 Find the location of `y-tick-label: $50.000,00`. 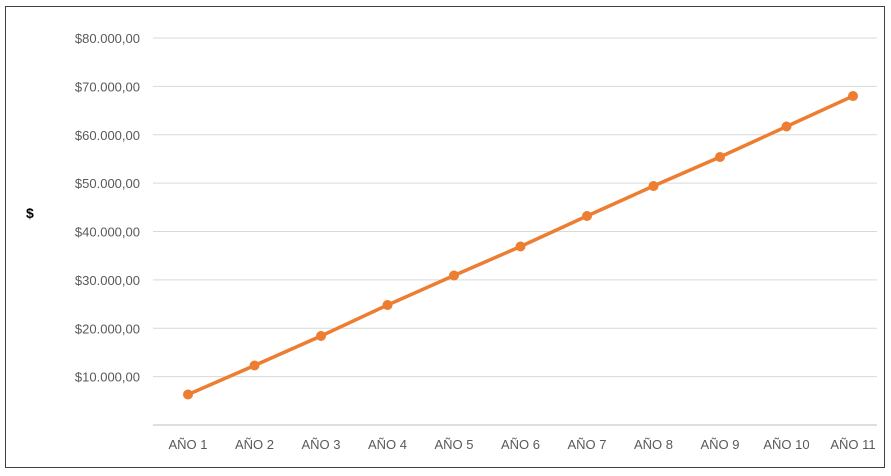

y-tick-label: $50.000,00 is located at coordinates (107, 183).